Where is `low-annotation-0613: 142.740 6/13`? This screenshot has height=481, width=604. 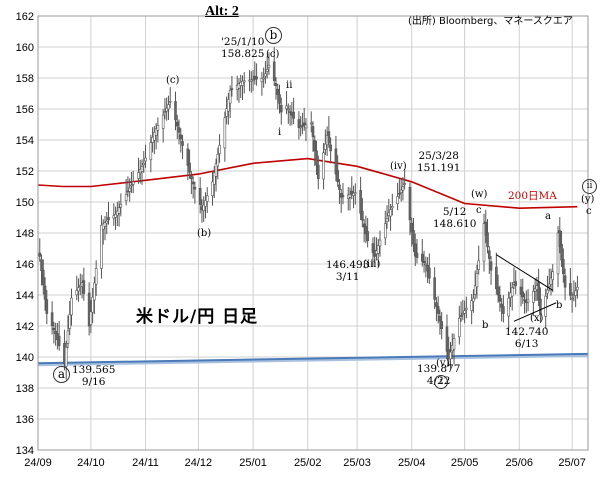
low-annotation-0613: 142.740 6/13 is located at coordinates (527, 338).